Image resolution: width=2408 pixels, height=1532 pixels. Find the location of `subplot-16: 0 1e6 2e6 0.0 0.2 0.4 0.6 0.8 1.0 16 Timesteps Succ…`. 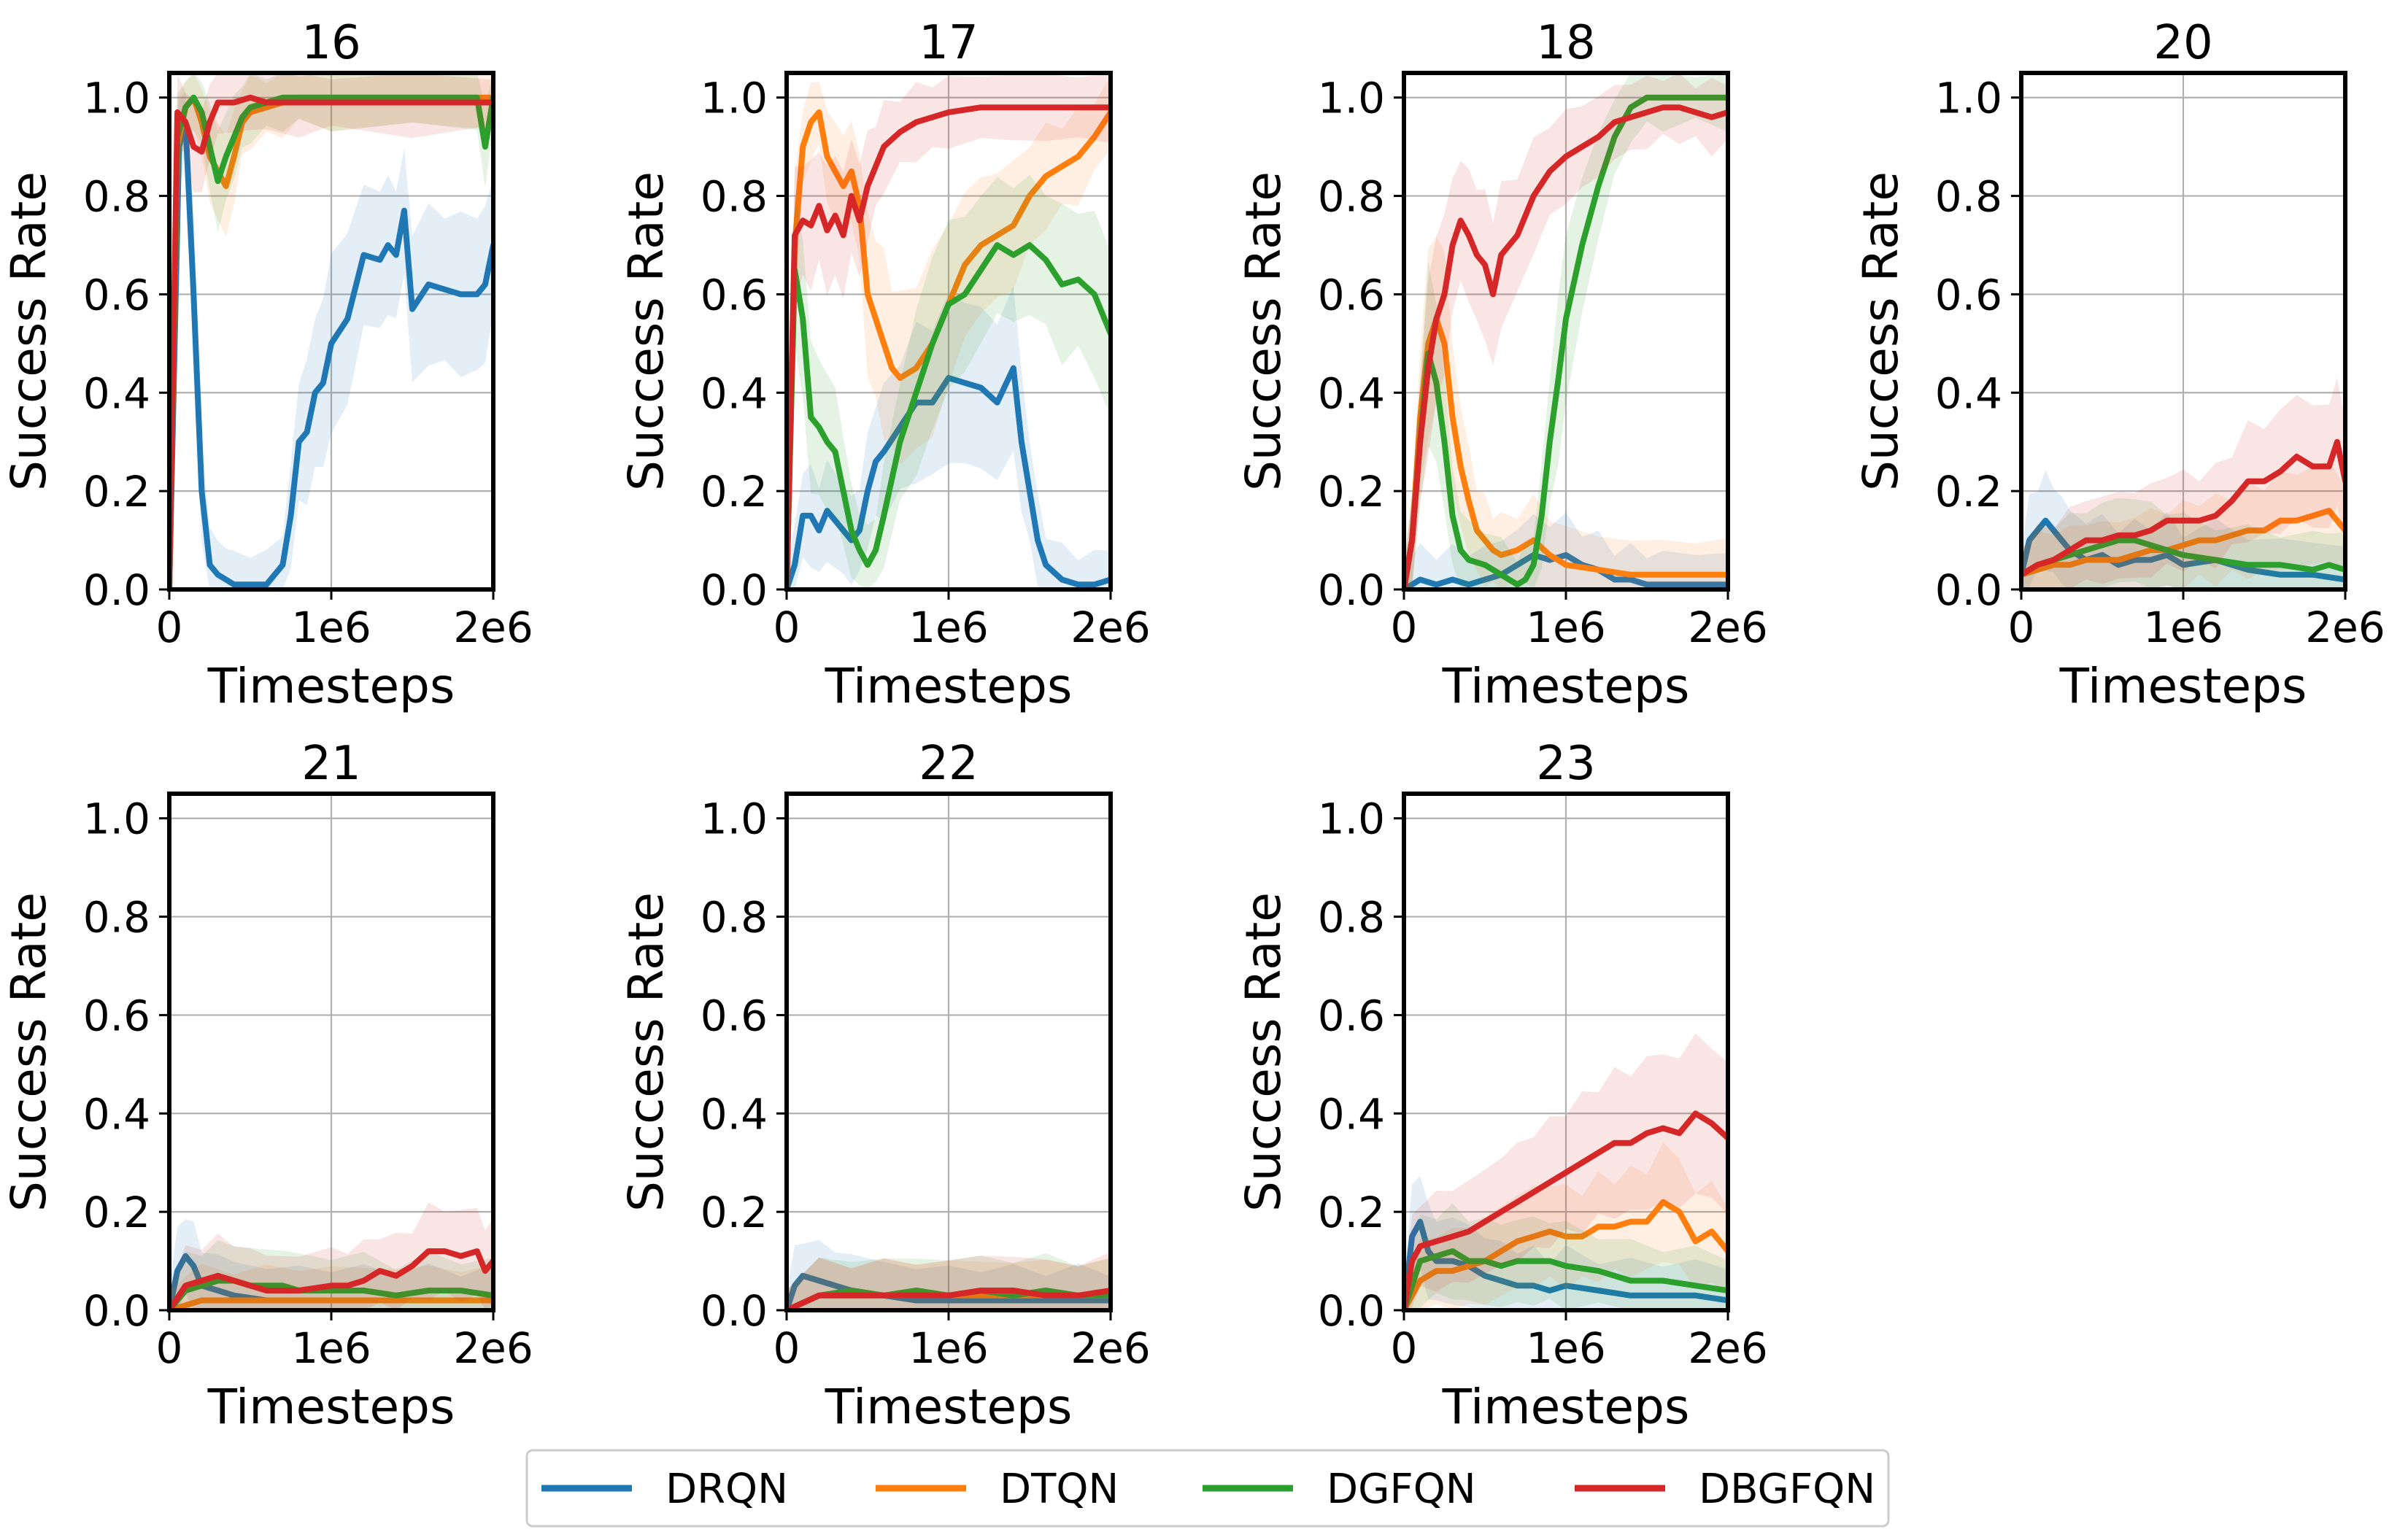

subplot-16: 0 1e6 2e6 0.0 0.2 0.4 0.6 0.8 1.0 16 Timesteps Succ… is located at coordinates (267, 365).